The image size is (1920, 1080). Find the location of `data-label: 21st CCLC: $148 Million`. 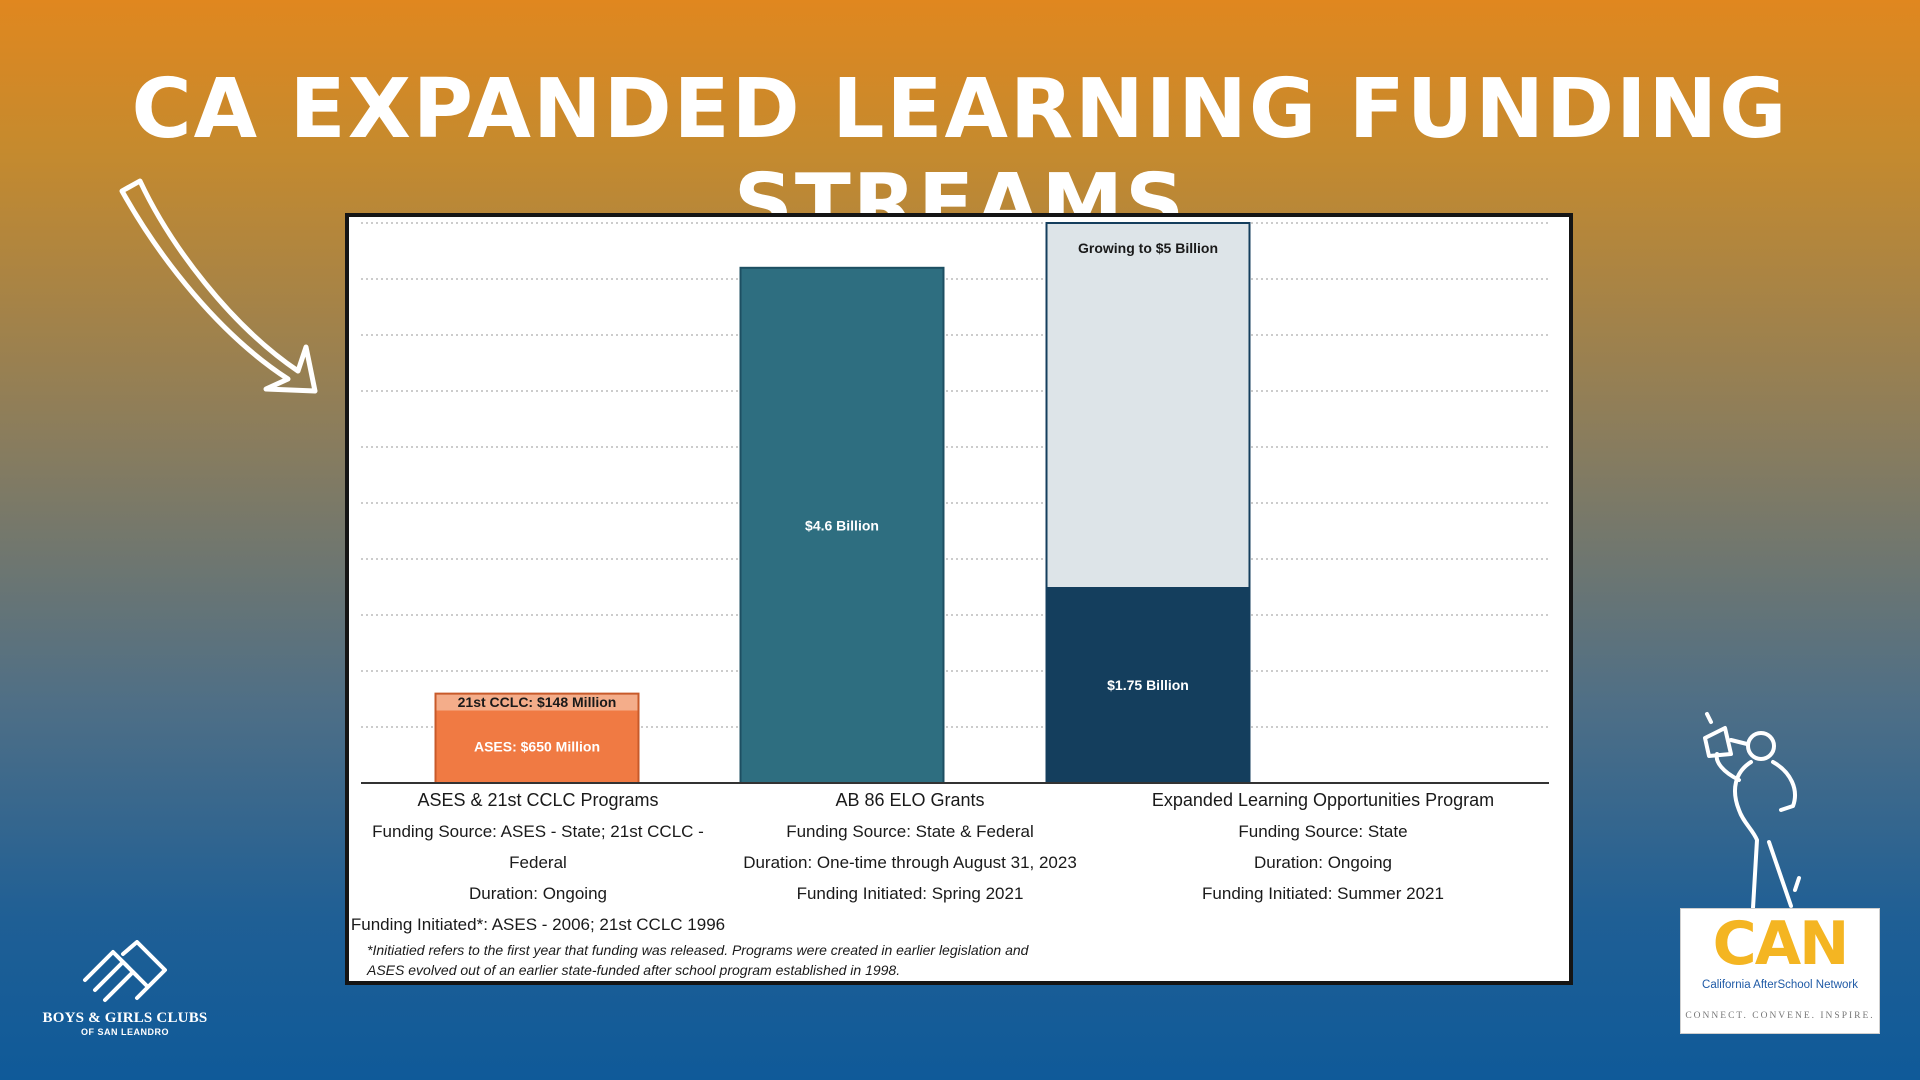

data-label: 21st CCLC: $148 Million is located at coordinates (537, 702).